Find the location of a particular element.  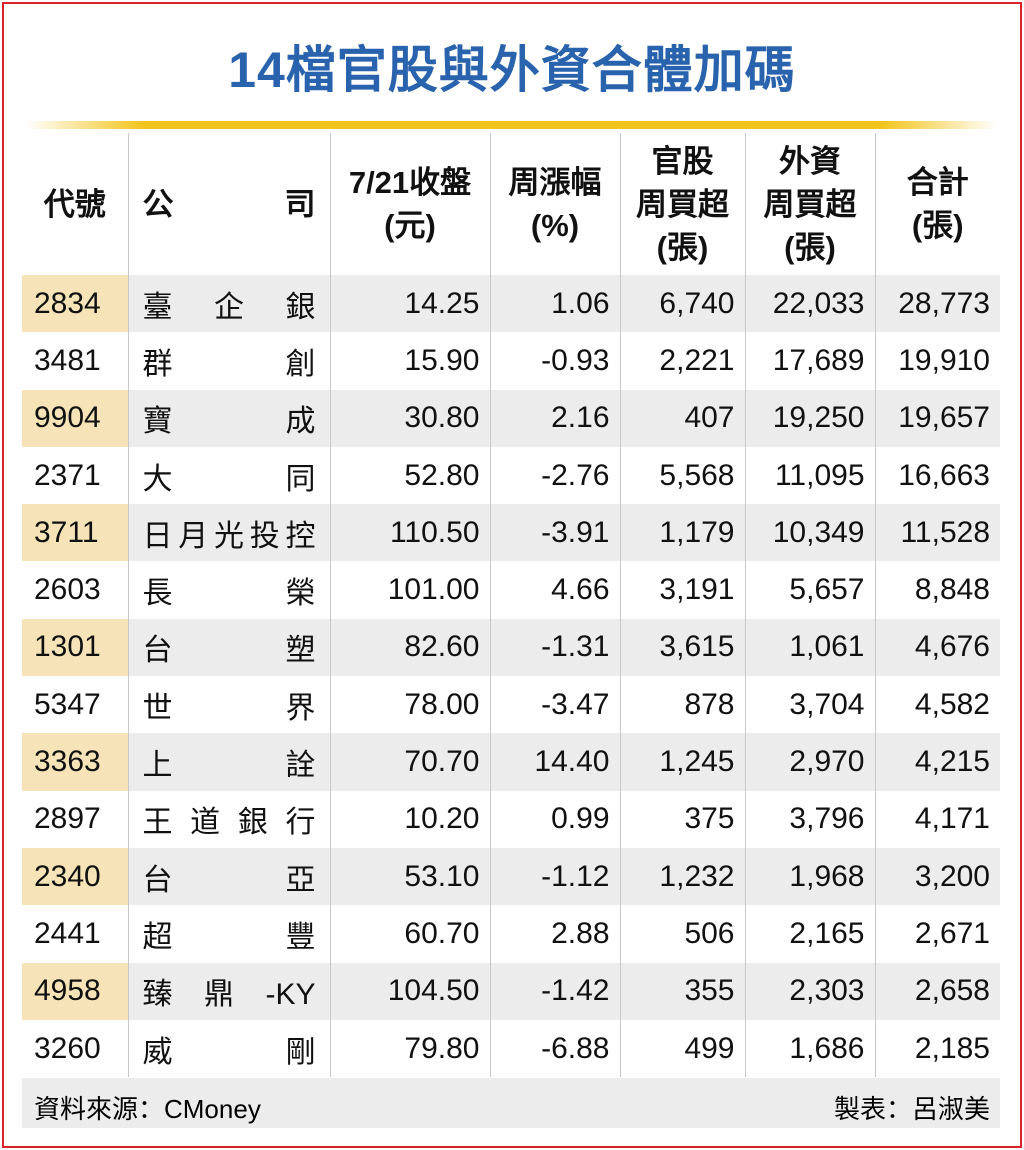

value-cell: 19,657 is located at coordinates (937, 418).